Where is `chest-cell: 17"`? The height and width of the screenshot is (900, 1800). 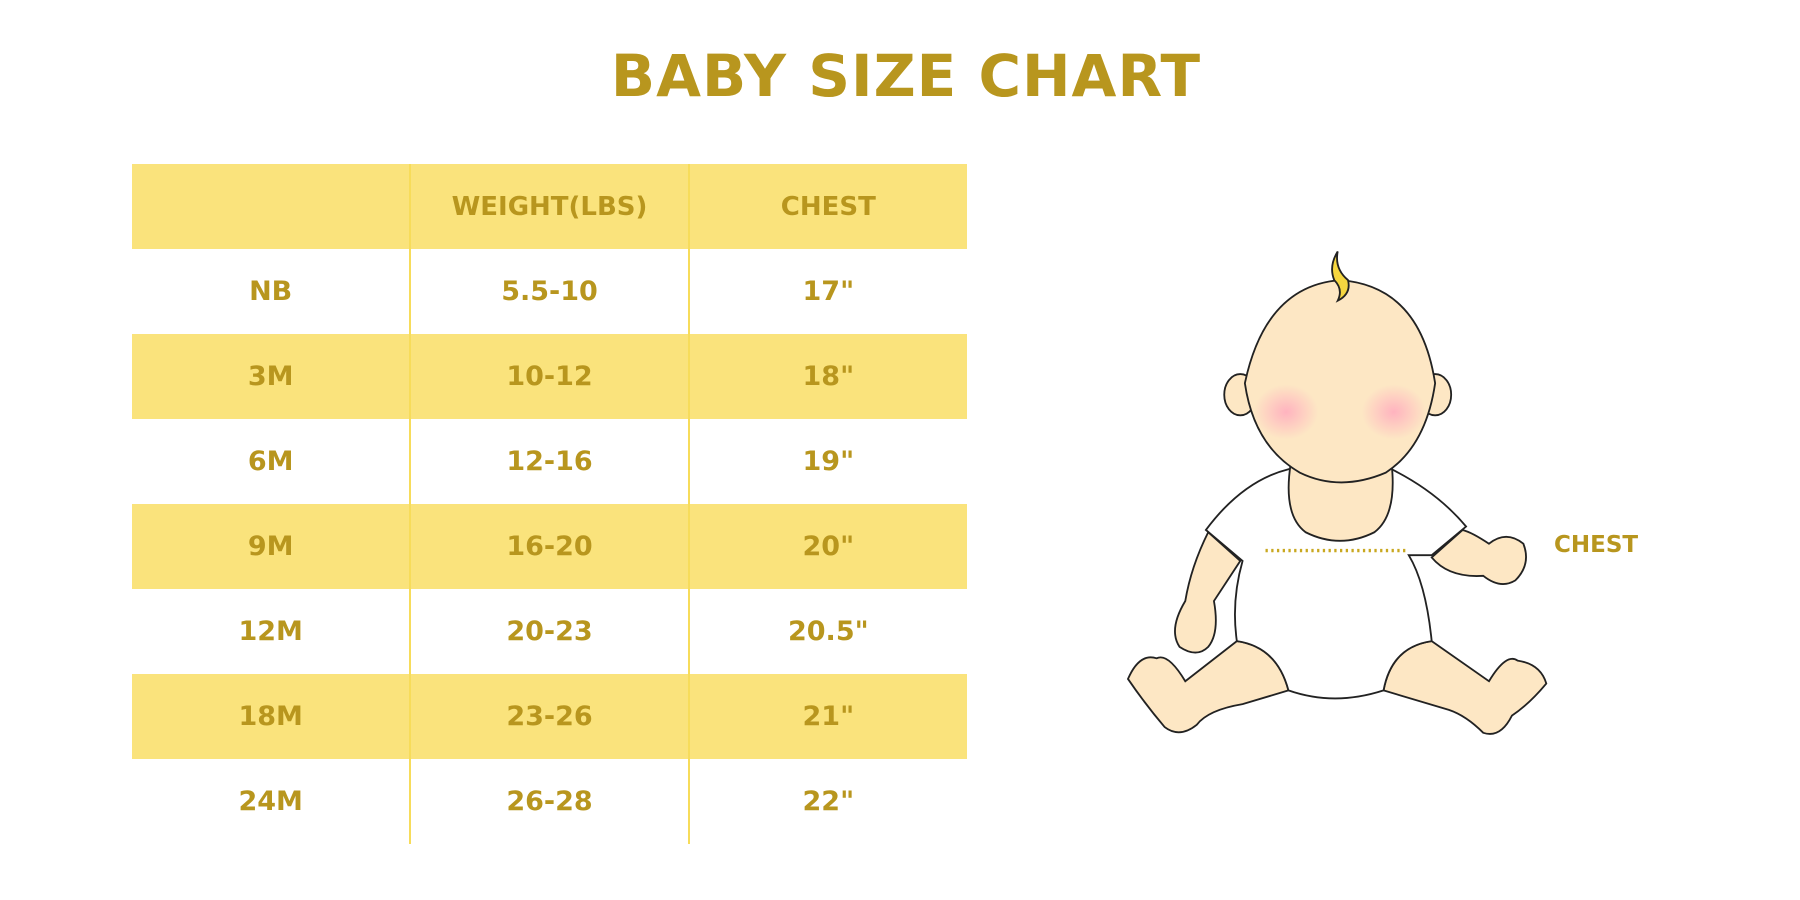
chest-cell: 17" is located at coordinates (828, 291).